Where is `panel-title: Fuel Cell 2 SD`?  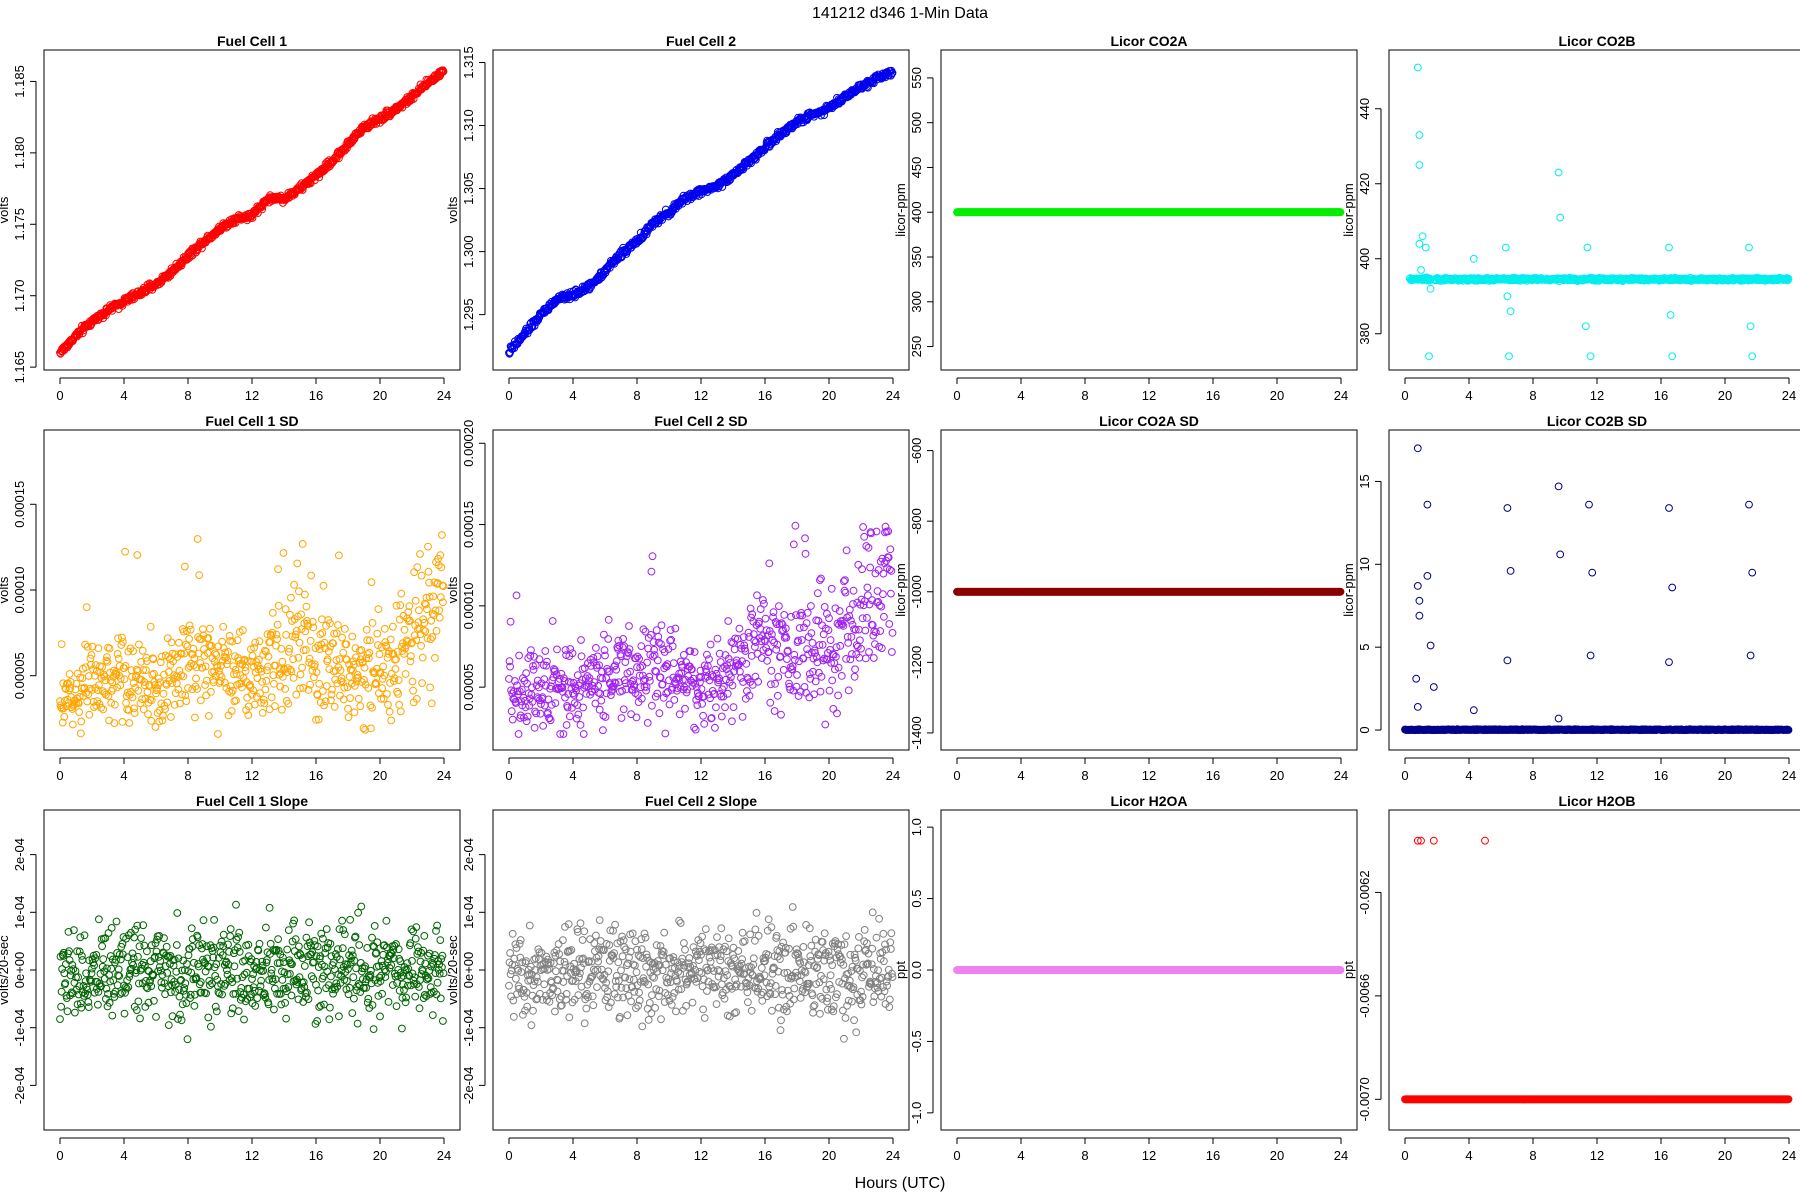
panel-title: Fuel Cell 2 SD is located at coordinates (700, 421).